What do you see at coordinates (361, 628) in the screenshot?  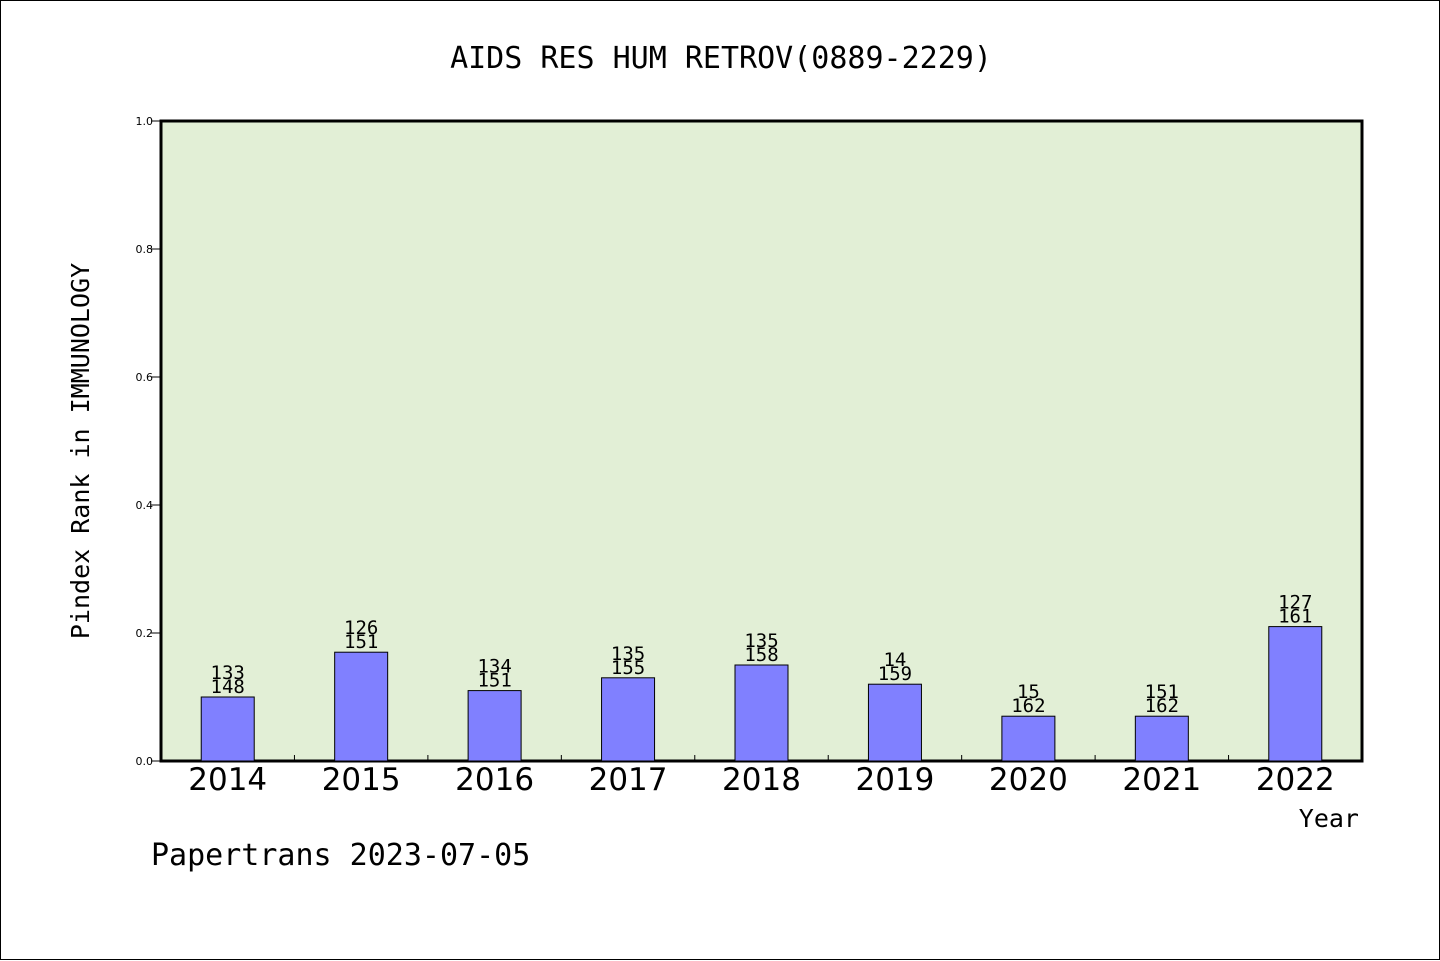 I see `bar-label-top: 126` at bounding box center [361, 628].